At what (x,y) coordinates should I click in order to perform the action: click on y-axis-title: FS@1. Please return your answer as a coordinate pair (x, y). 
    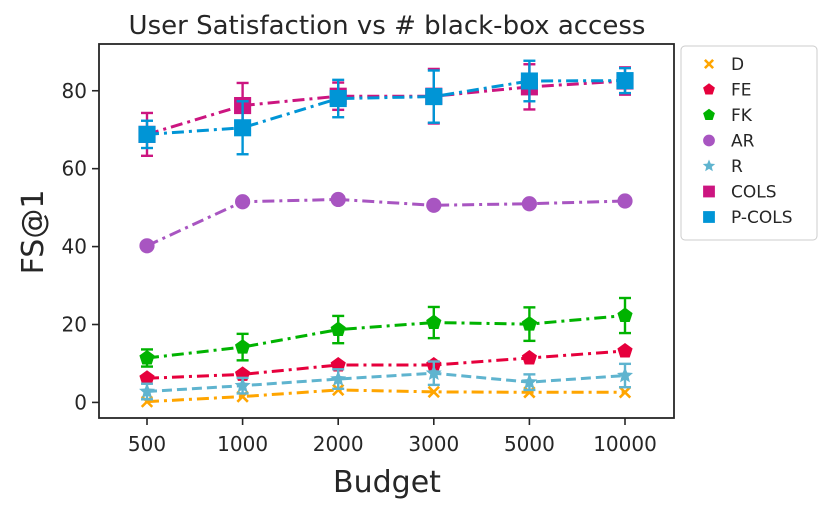
    Looking at the image, I should click on (33, 232).